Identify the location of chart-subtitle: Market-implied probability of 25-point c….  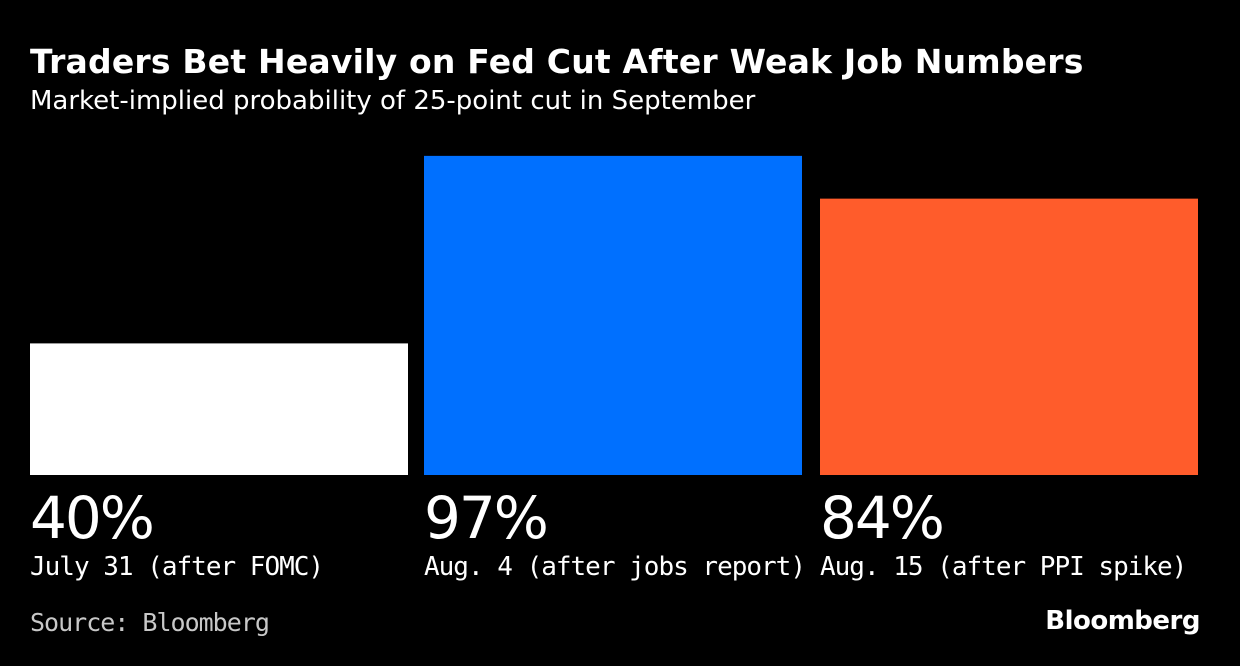
(393, 101).